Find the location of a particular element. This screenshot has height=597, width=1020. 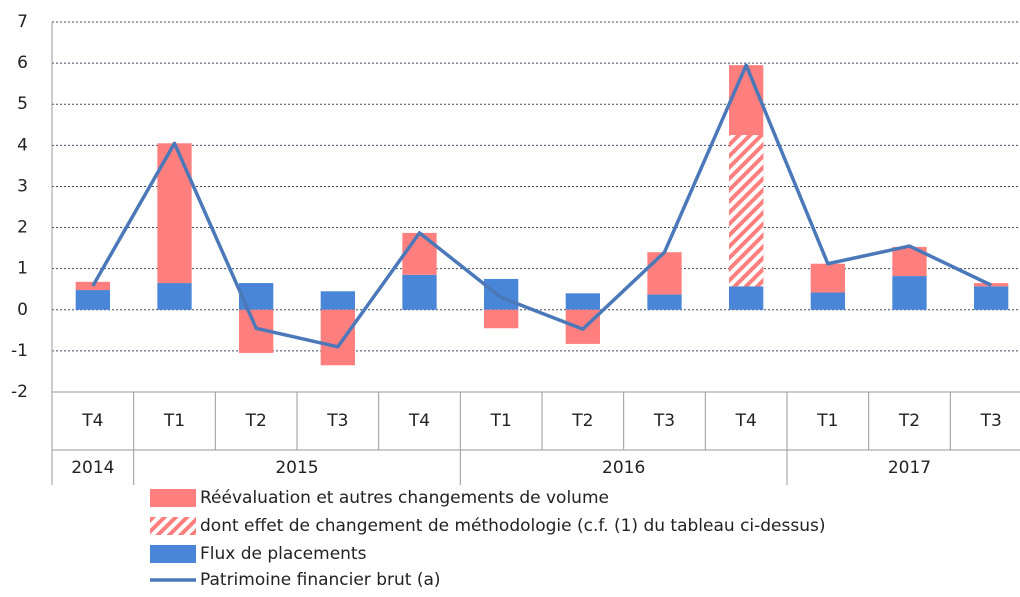

y-tick-label: 6 is located at coordinates (22, 63).